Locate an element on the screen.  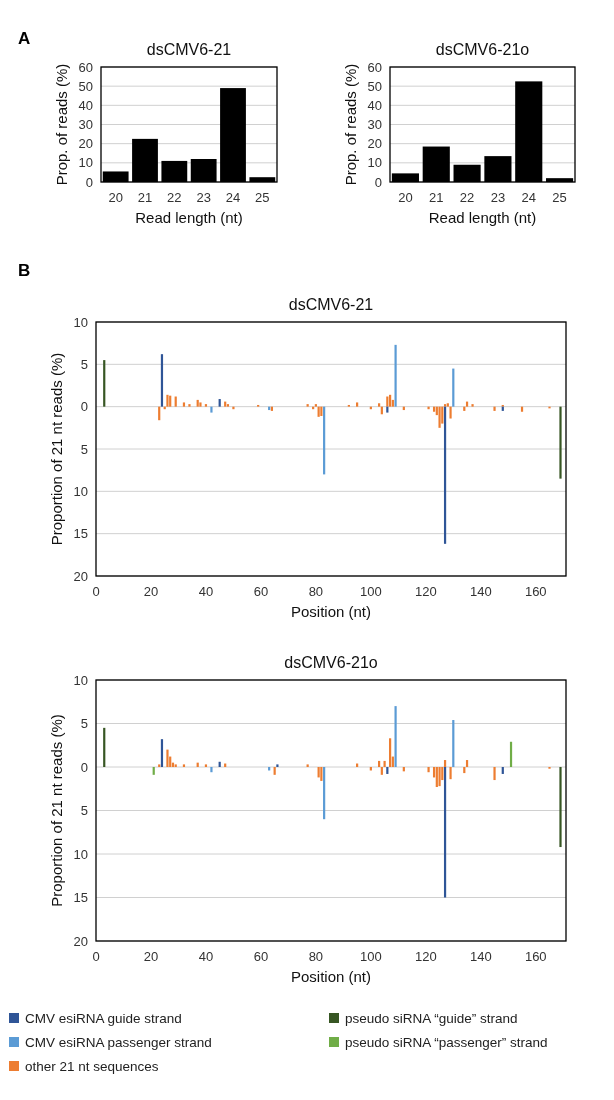
x-axis-title: Position (nt) is located at coordinates (331, 611).